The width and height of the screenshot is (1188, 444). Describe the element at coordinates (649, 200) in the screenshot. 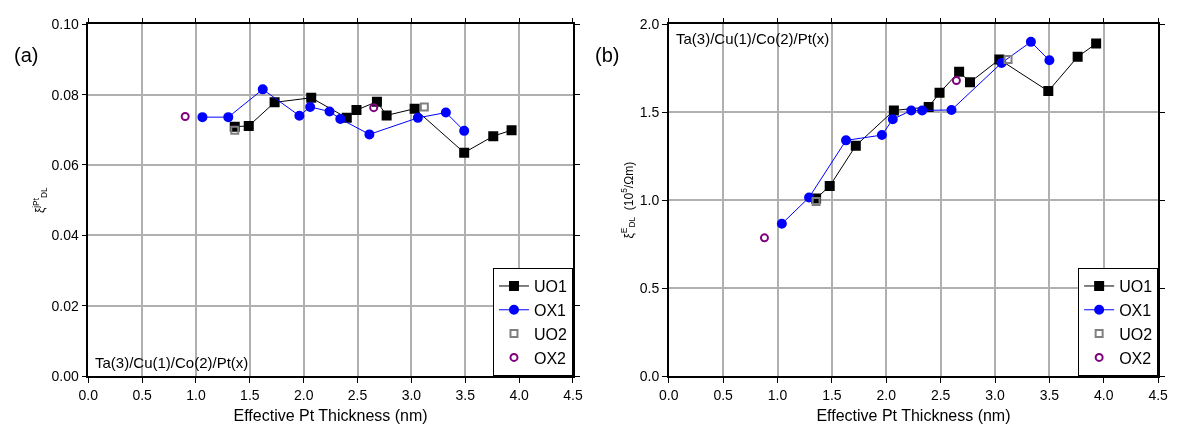

I see `y-tick-label: 1.0` at that location.